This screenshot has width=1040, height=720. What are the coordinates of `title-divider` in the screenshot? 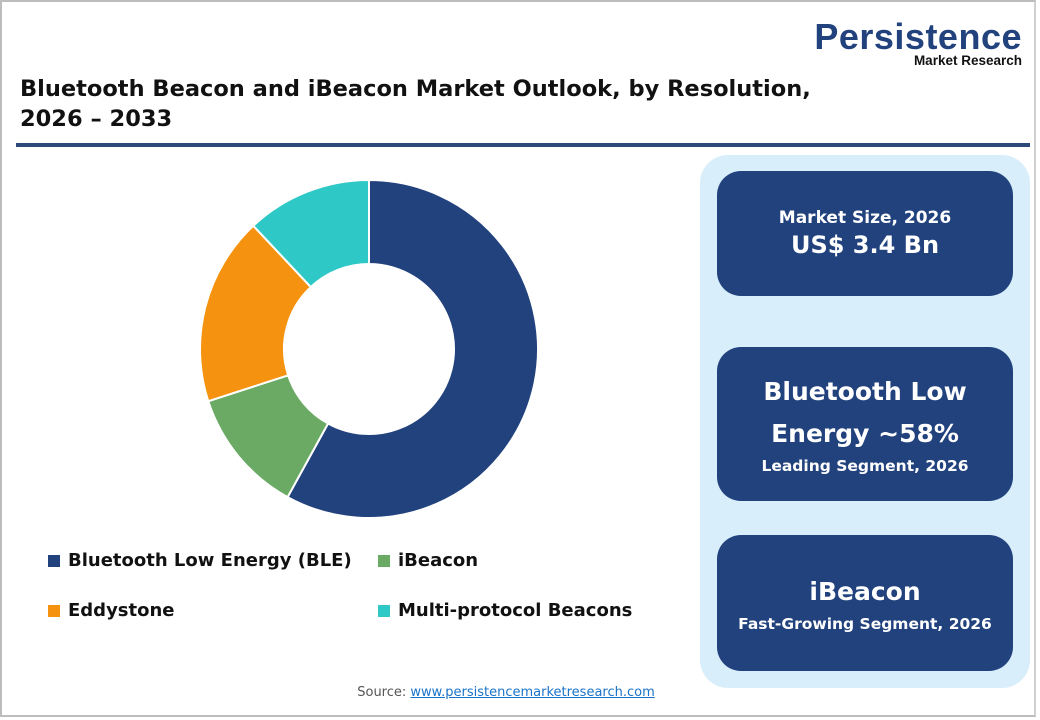 It's located at (523, 145).